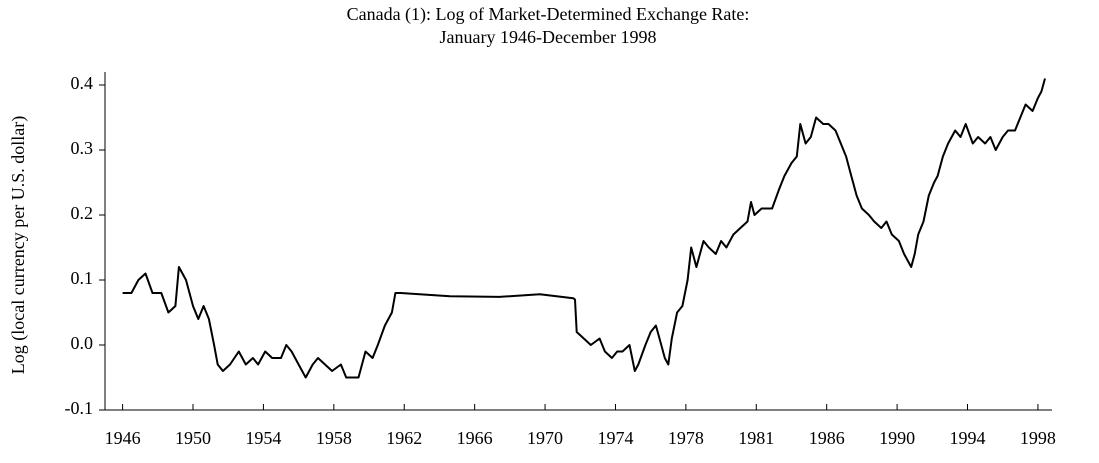  What do you see at coordinates (545, 438) in the screenshot?
I see `x-tick-label: 1970` at bounding box center [545, 438].